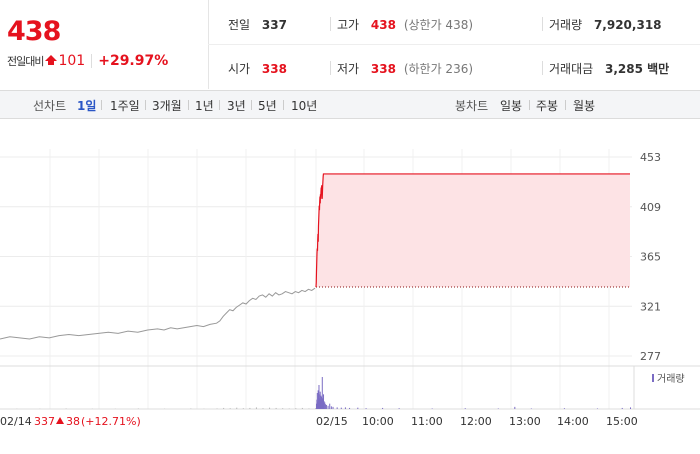  What do you see at coordinates (454, 44) in the screenshot?
I see `info-row-divider` at bounding box center [454, 44].